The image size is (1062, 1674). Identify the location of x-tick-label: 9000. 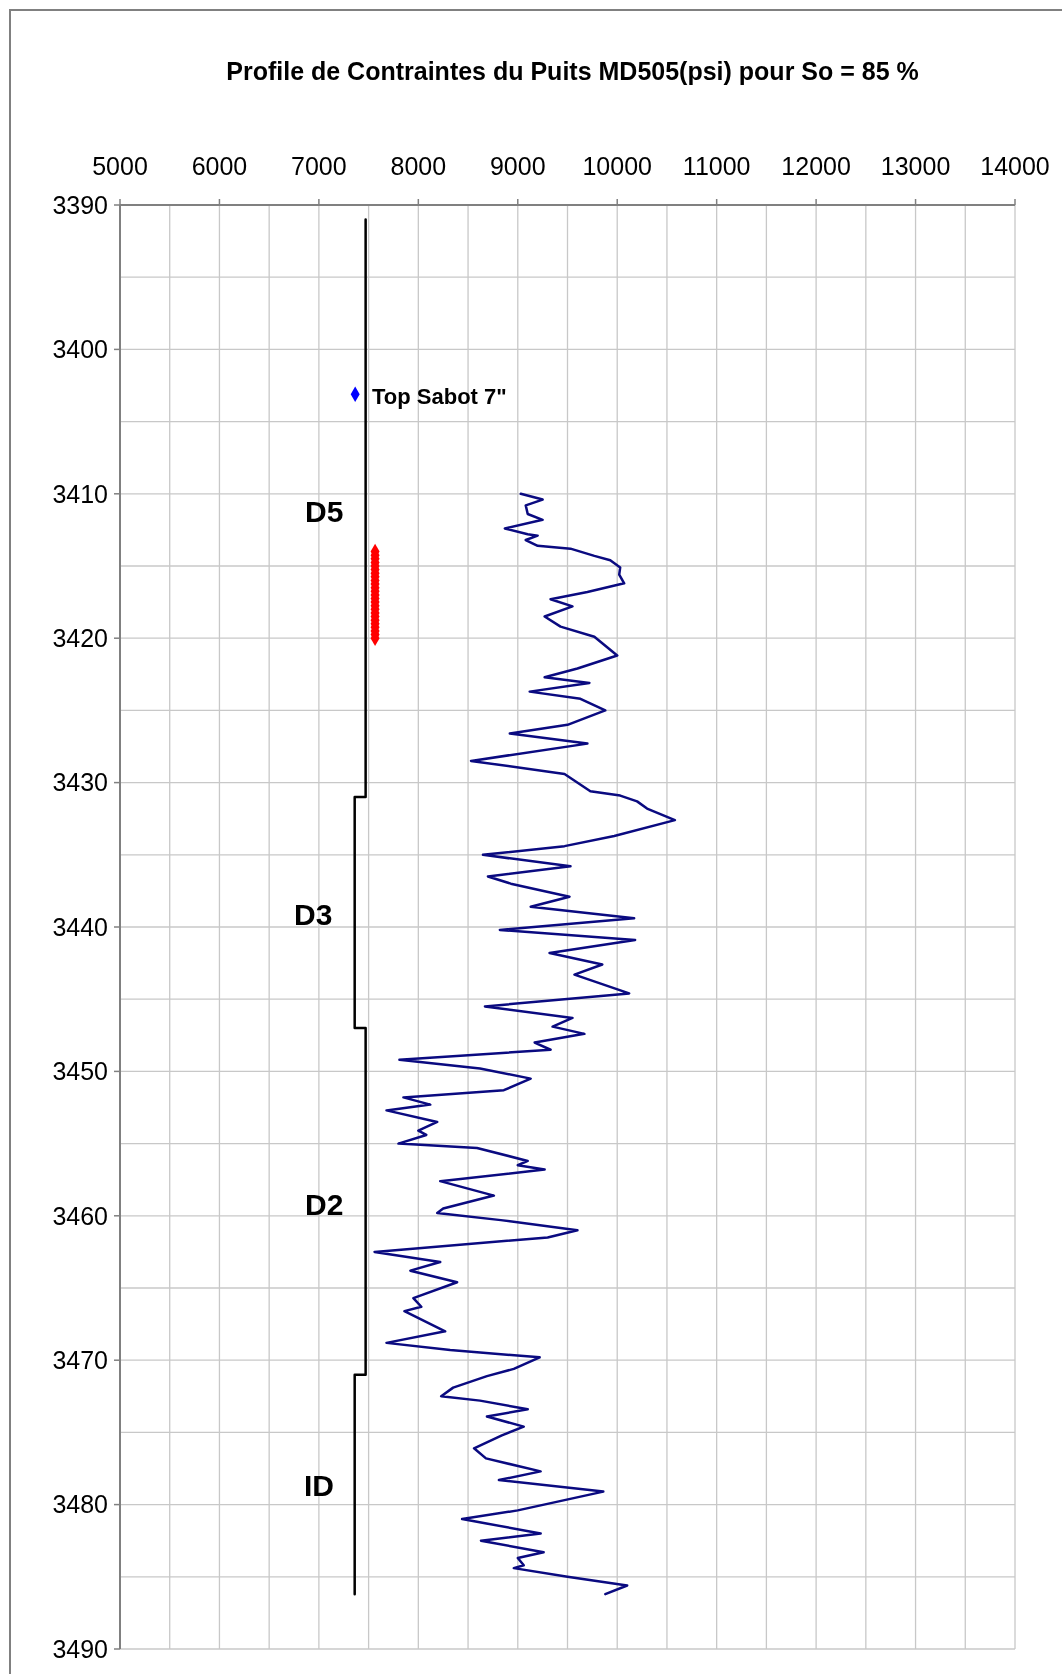
(517, 166).